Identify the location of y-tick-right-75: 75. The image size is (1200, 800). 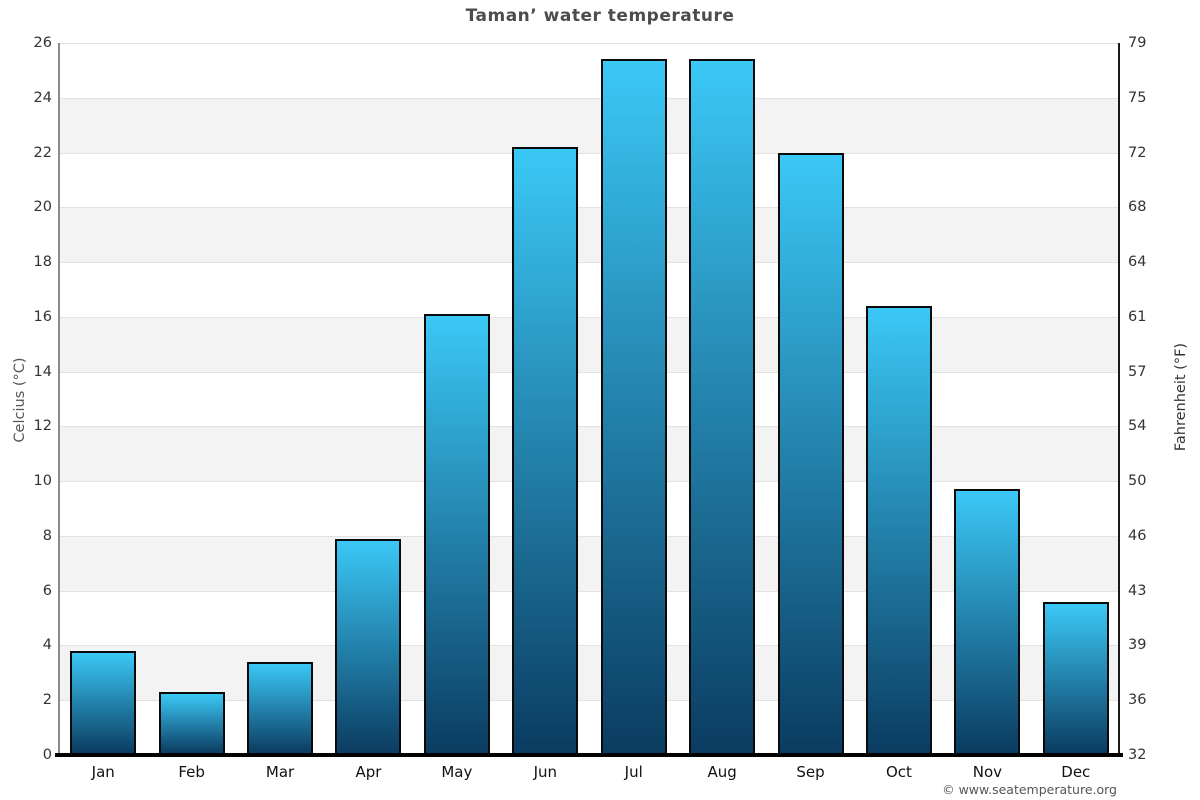
(1137, 97).